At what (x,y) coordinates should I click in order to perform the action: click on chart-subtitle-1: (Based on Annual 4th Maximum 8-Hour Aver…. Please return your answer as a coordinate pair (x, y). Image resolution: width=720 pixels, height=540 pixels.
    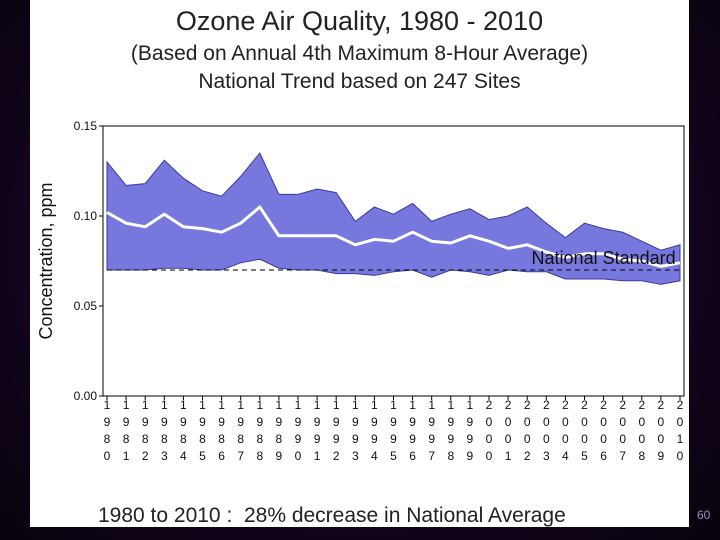
    Looking at the image, I should click on (359, 53).